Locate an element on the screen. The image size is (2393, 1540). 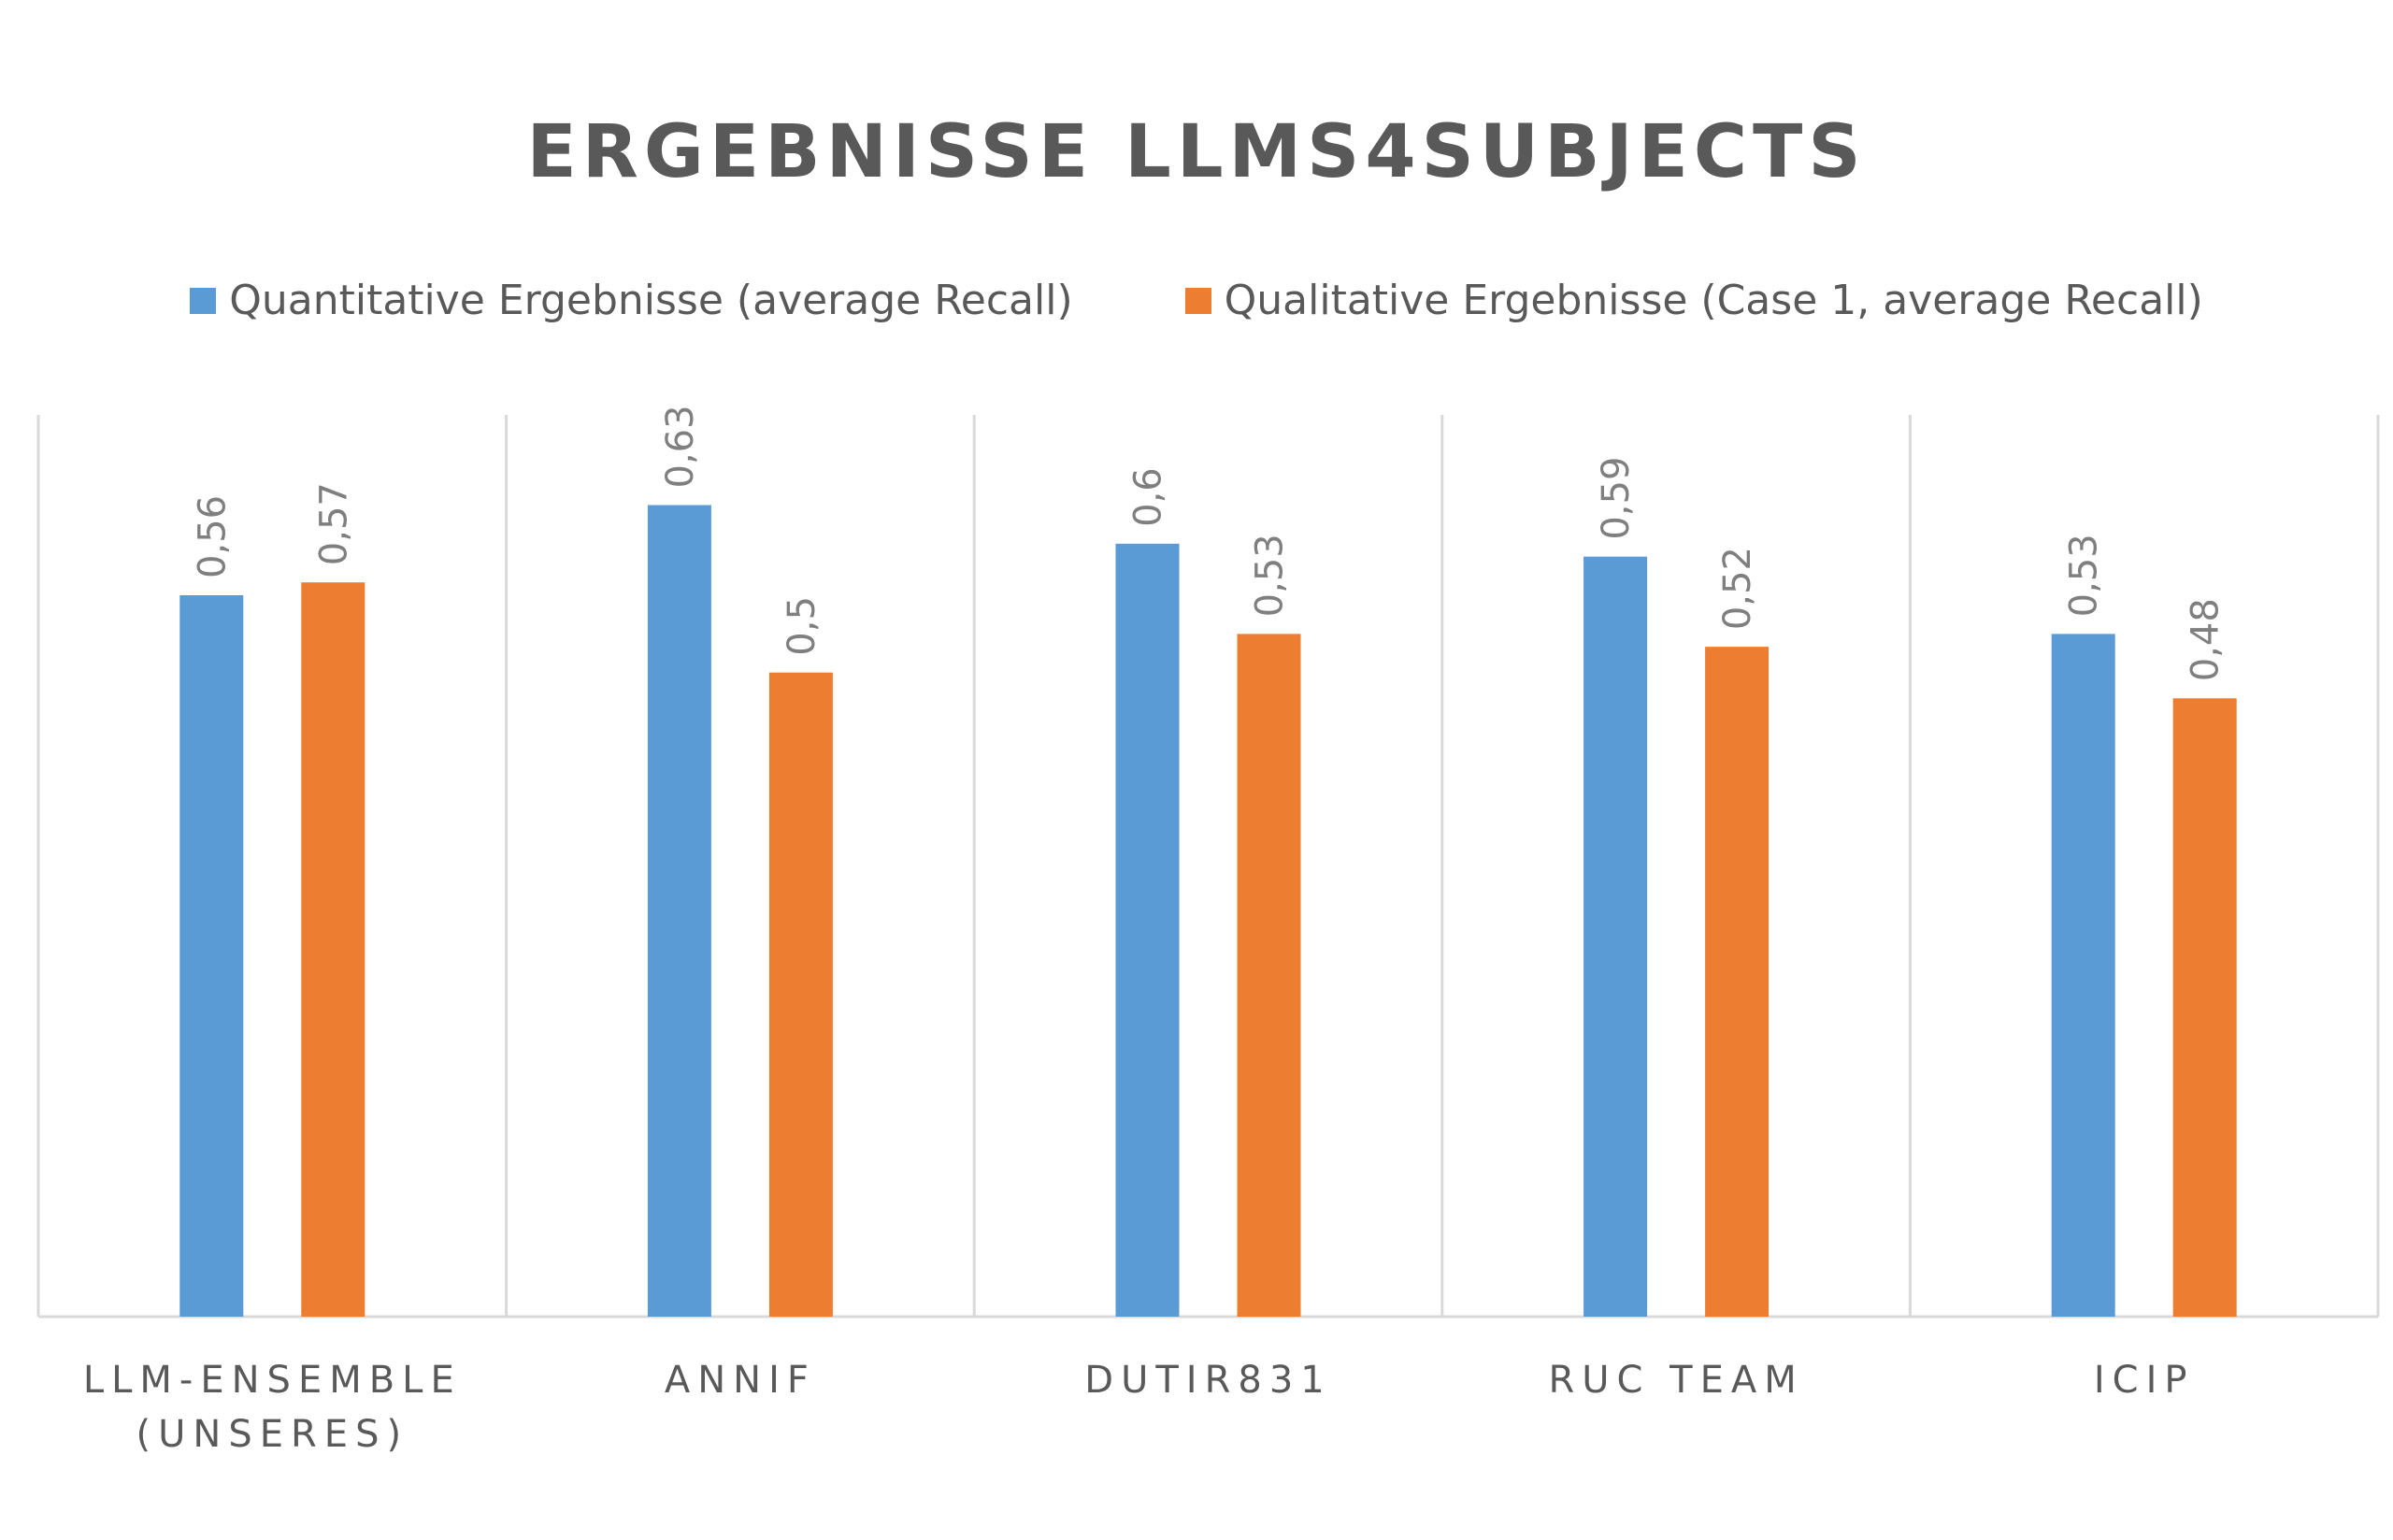
data-label: 0,56 is located at coordinates (213, 536).